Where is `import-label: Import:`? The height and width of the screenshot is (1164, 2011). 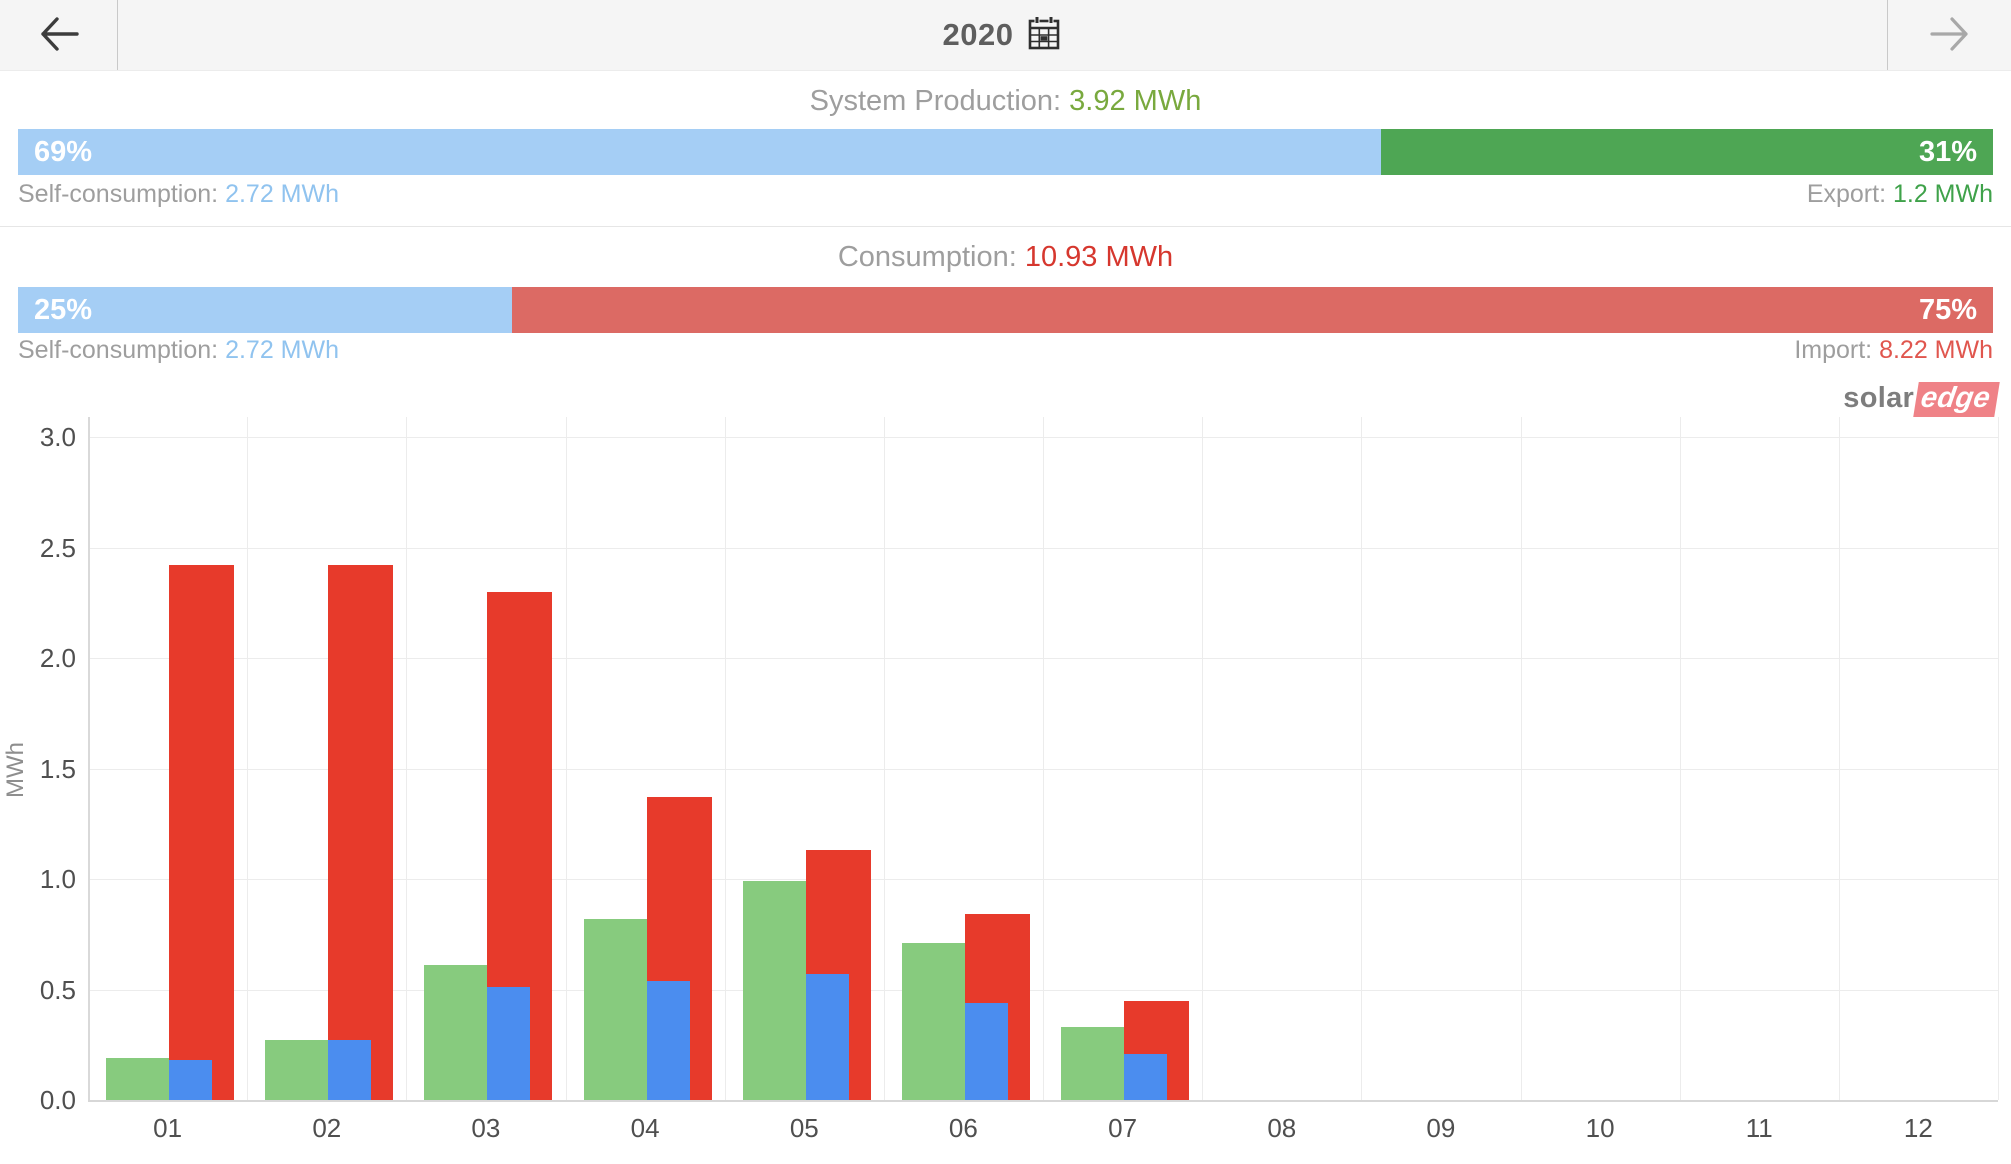 import-label: Import: is located at coordinates (1833, 350).